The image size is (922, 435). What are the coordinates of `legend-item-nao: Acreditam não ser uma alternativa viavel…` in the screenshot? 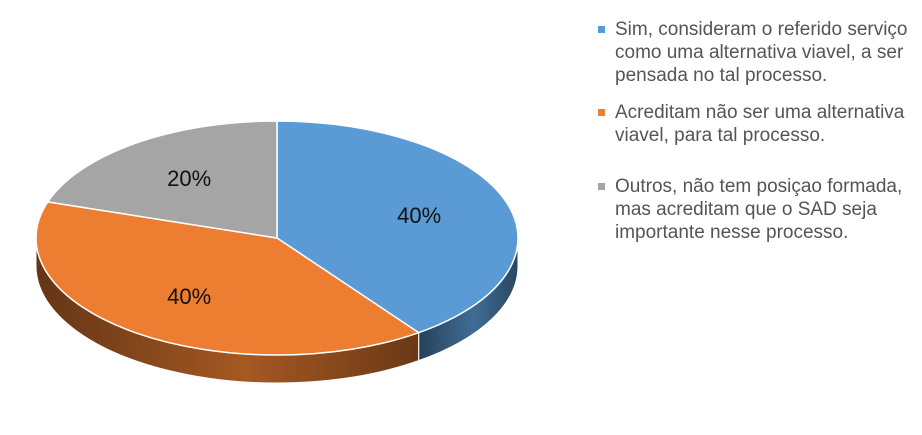 It's located at (758, 124).